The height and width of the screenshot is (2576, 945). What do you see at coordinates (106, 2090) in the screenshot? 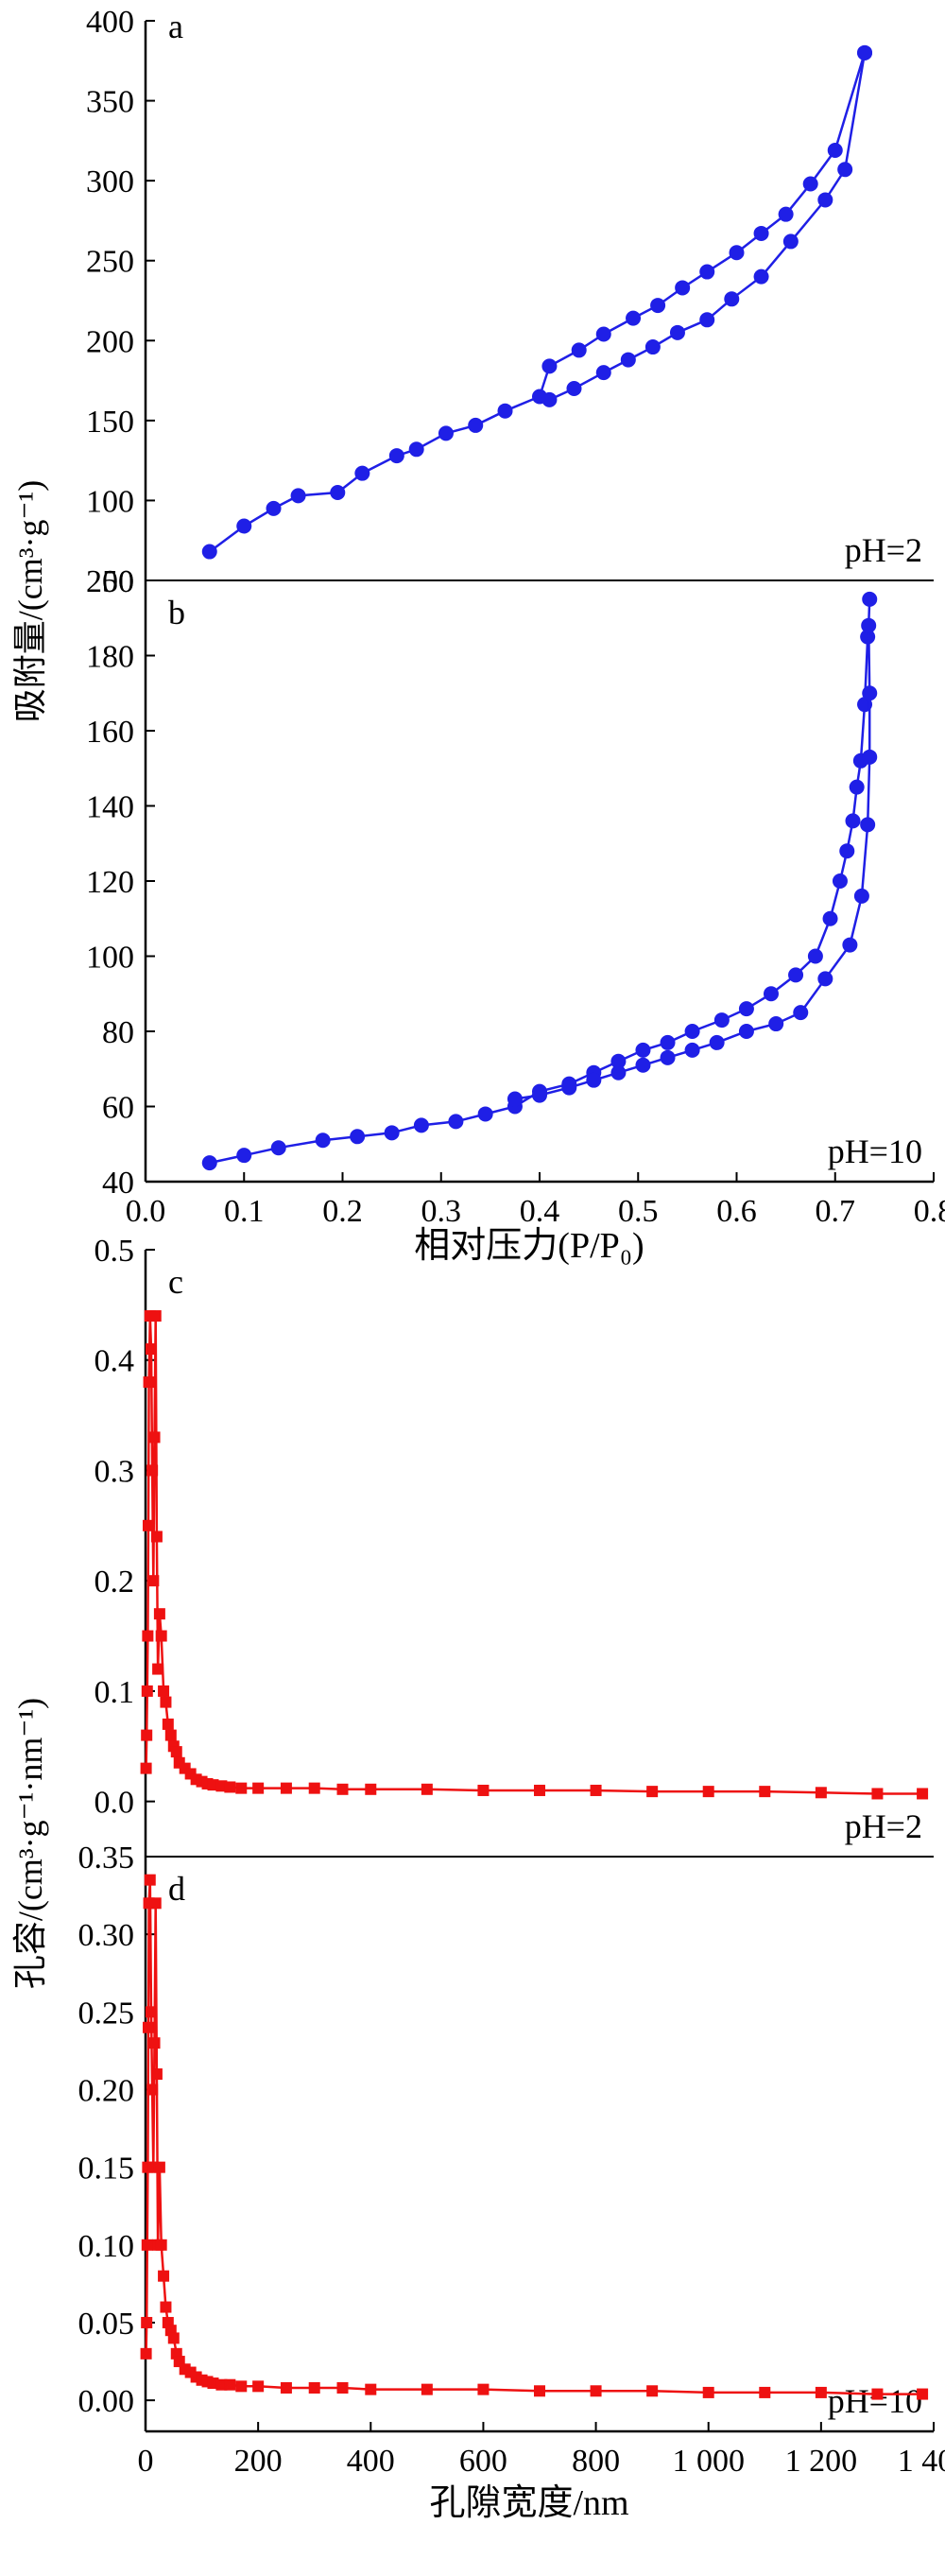
I see `y-tick-label: 0.20` at bounding box center [106, 2090].